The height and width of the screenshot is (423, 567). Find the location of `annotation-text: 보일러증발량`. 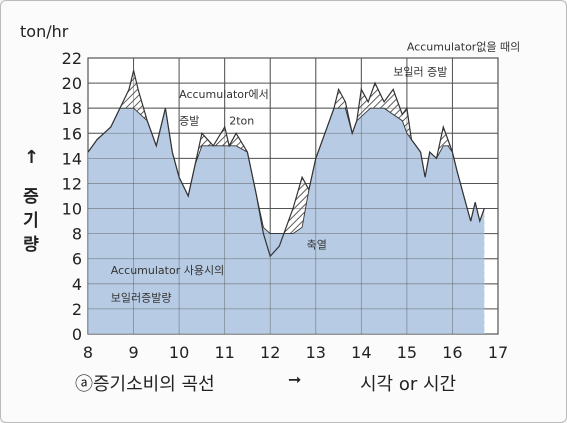

annotation-text: 보일러증발량 is located at coordinates (141, 297).